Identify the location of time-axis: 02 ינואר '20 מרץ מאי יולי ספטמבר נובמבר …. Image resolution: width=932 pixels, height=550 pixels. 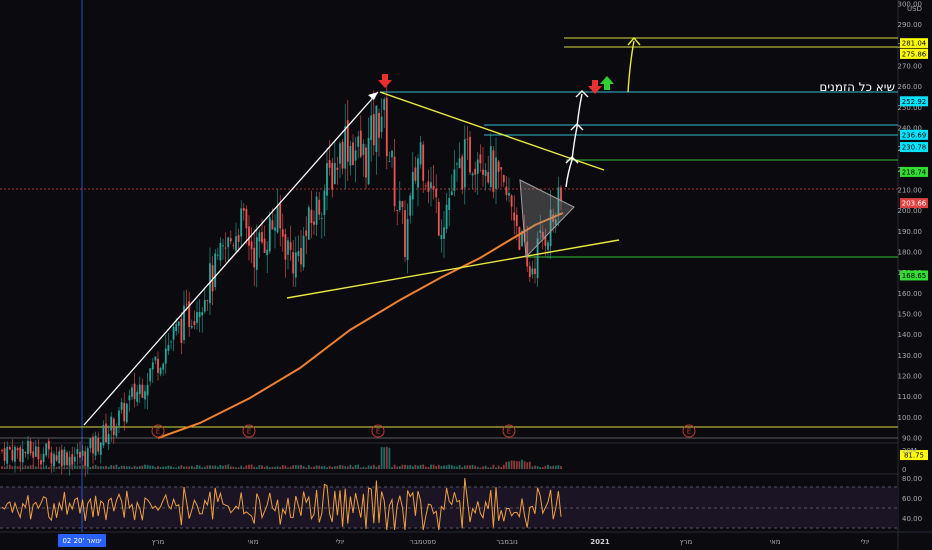
(464, 540).